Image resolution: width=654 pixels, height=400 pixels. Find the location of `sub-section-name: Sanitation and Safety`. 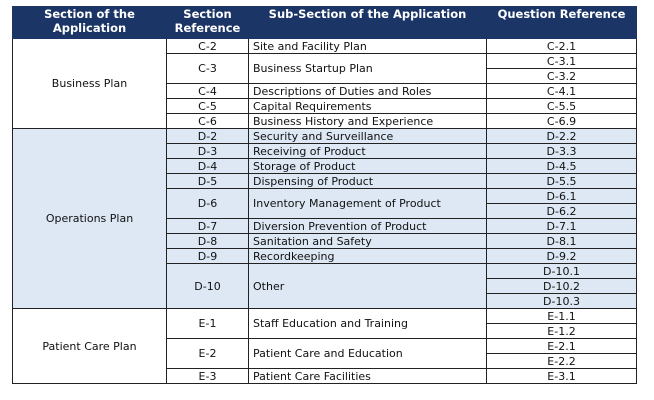

sub-section-name: Sanitation and Safety is located at coordinates (367, 241).